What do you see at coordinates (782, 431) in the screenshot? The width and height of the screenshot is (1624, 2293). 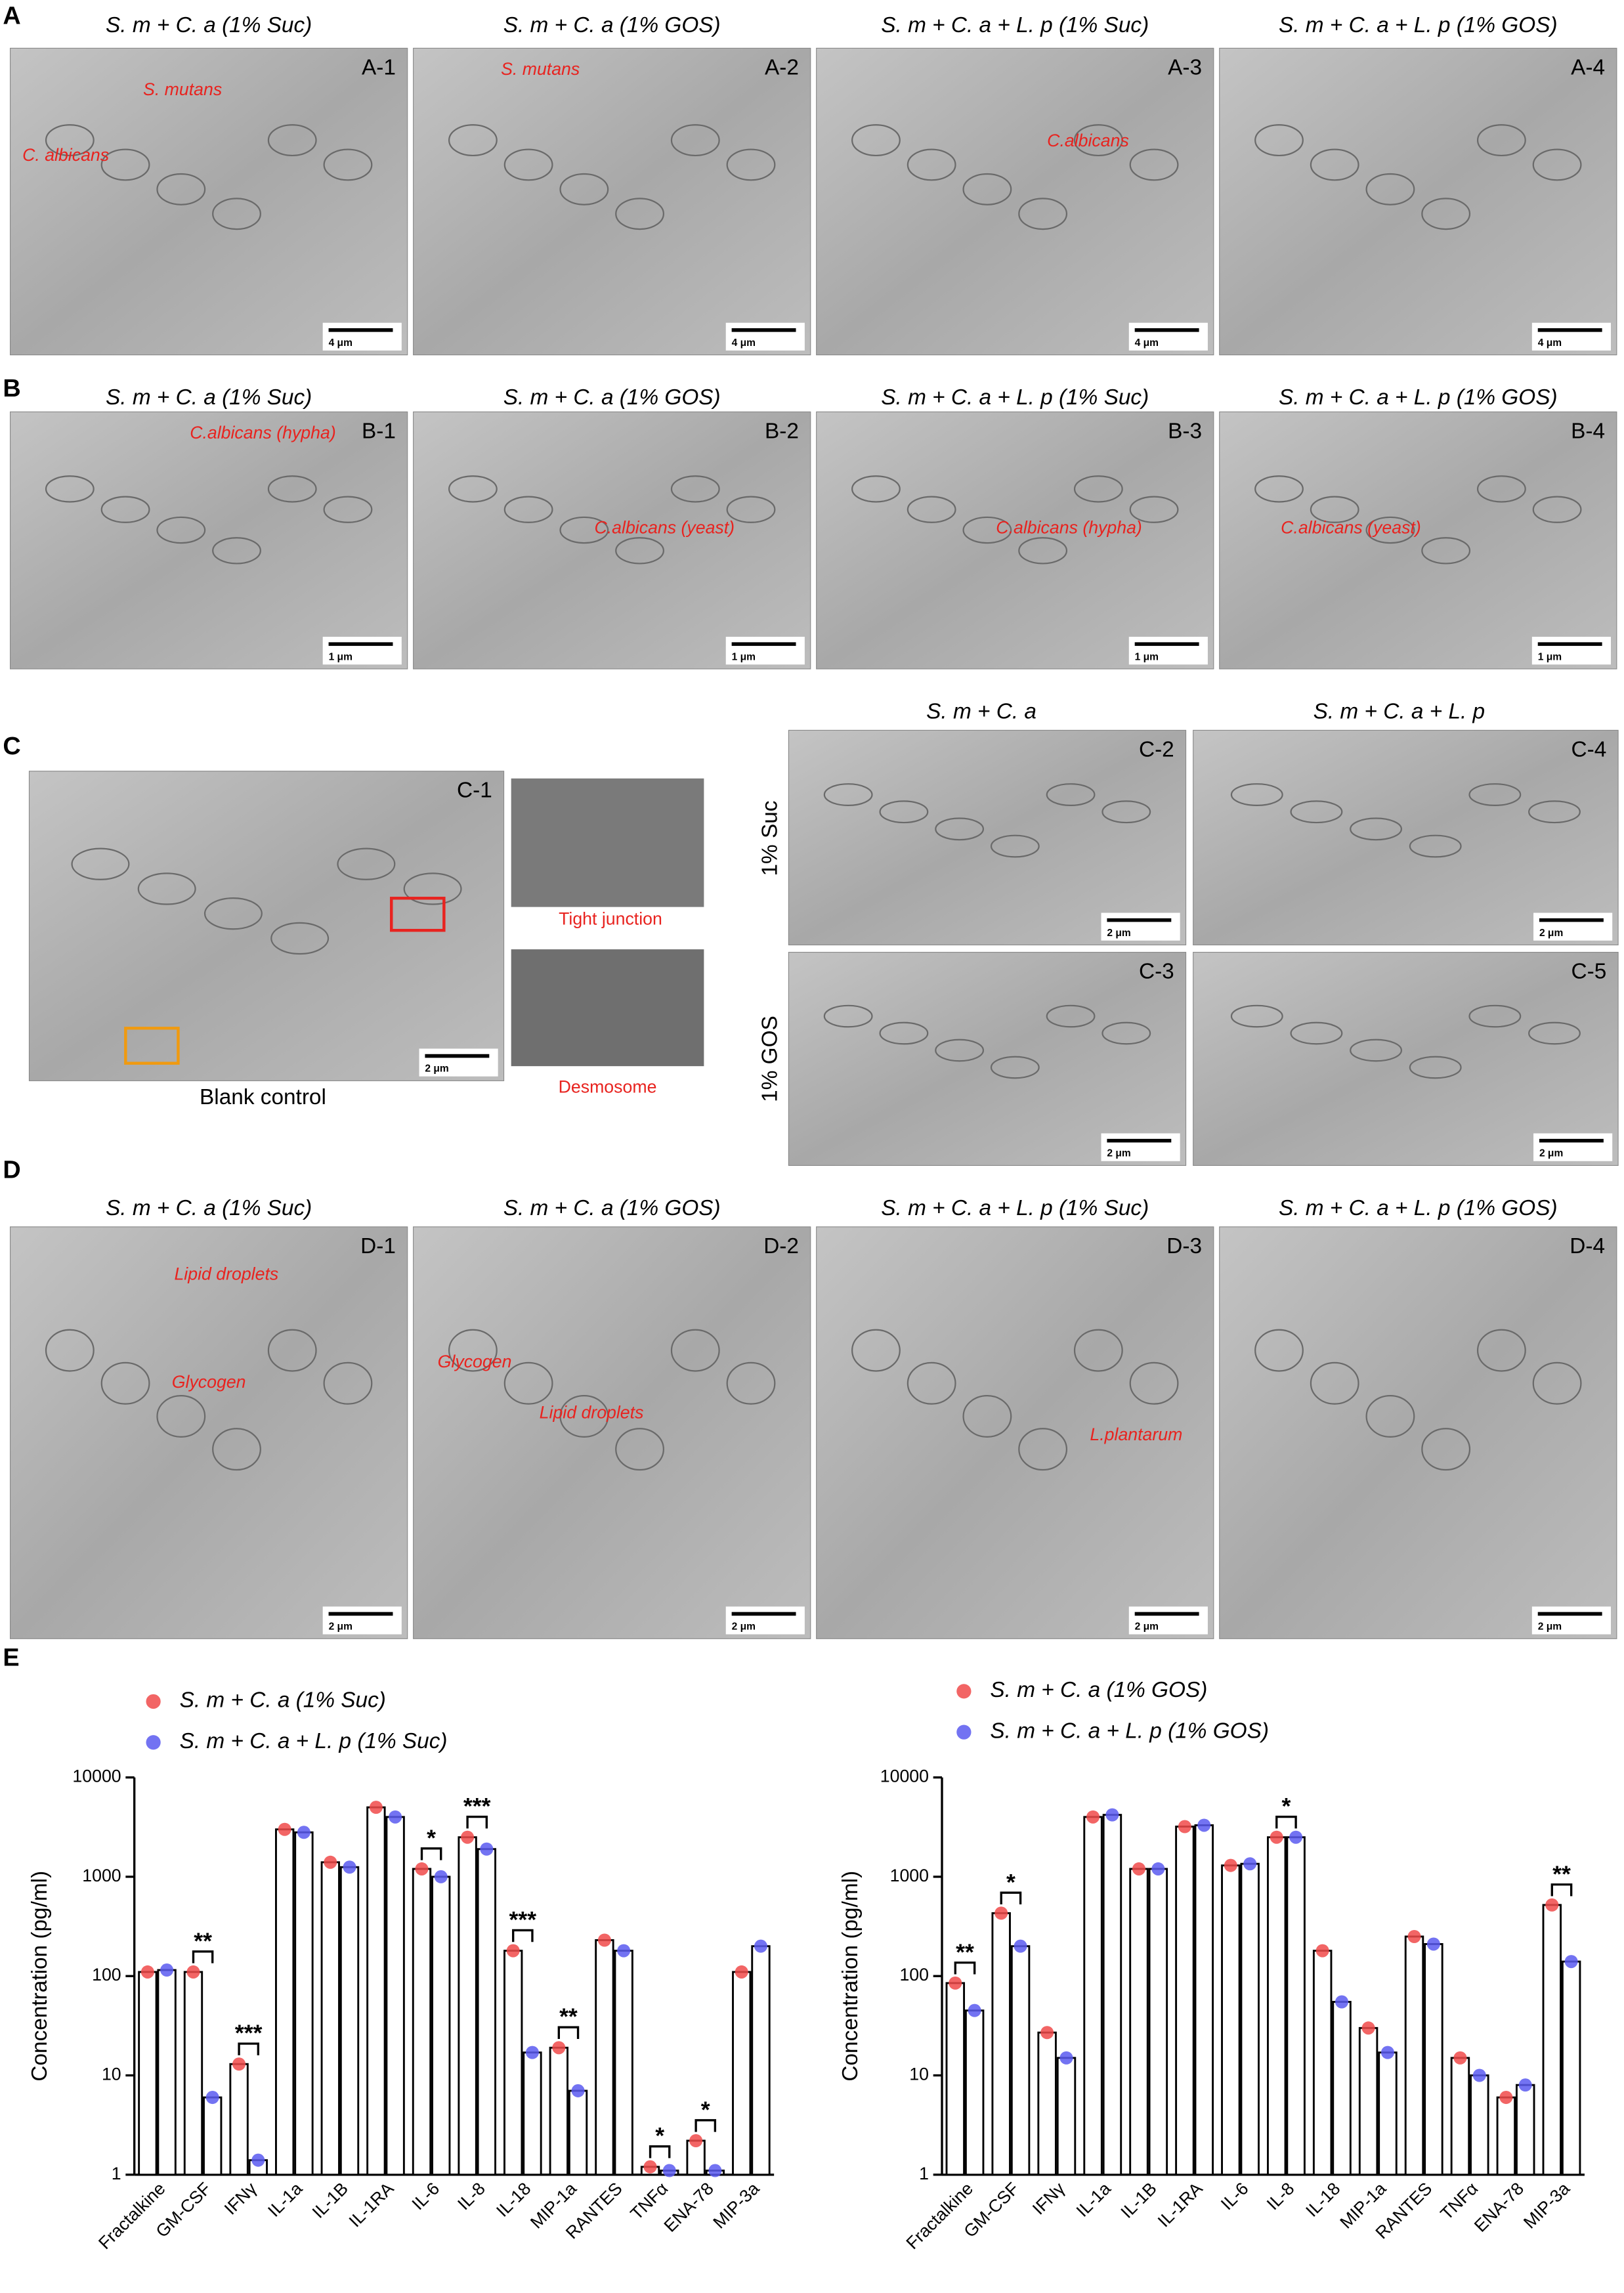 I see `image-label: B-2` at bounding box center [782, 431].